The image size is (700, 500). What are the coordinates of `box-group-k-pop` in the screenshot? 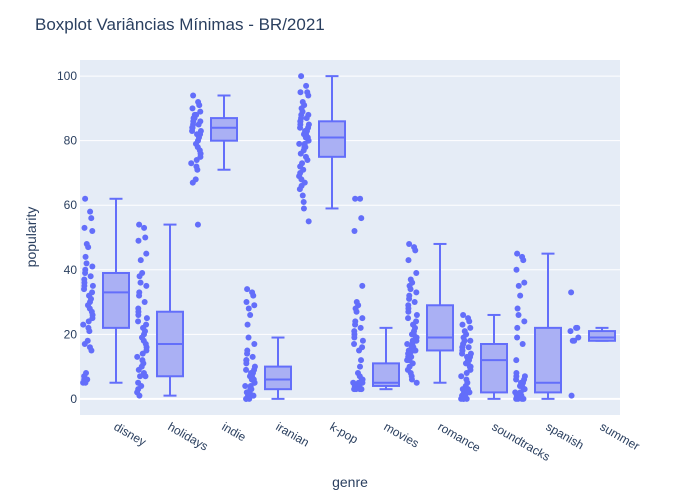 It's located at (321, 149).